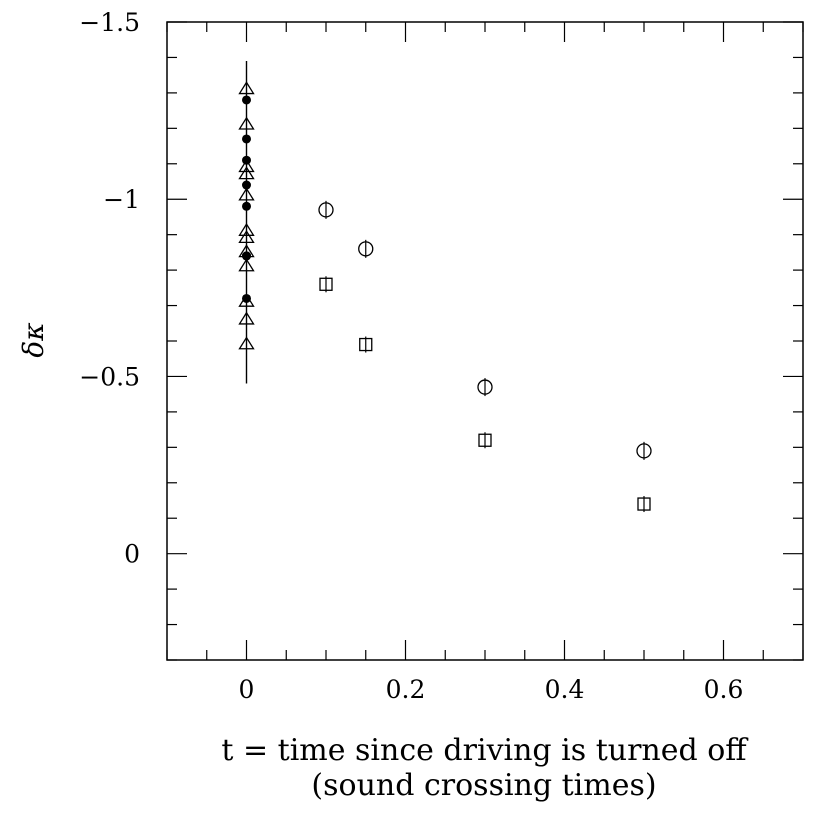 The image size is (830, 813). I want to click on y-axis-label: δκ, so click(33, 339).